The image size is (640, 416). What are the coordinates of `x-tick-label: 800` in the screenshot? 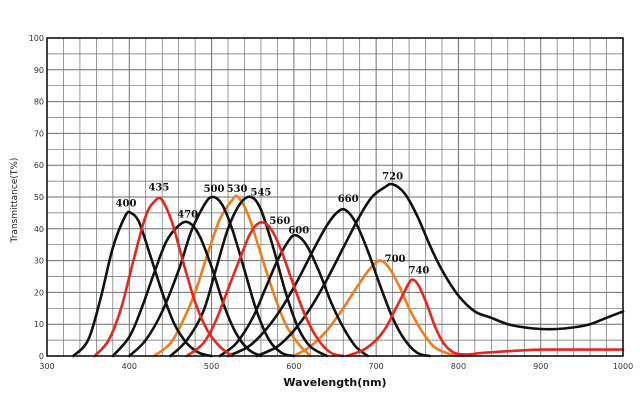 It's located at (458, 366).